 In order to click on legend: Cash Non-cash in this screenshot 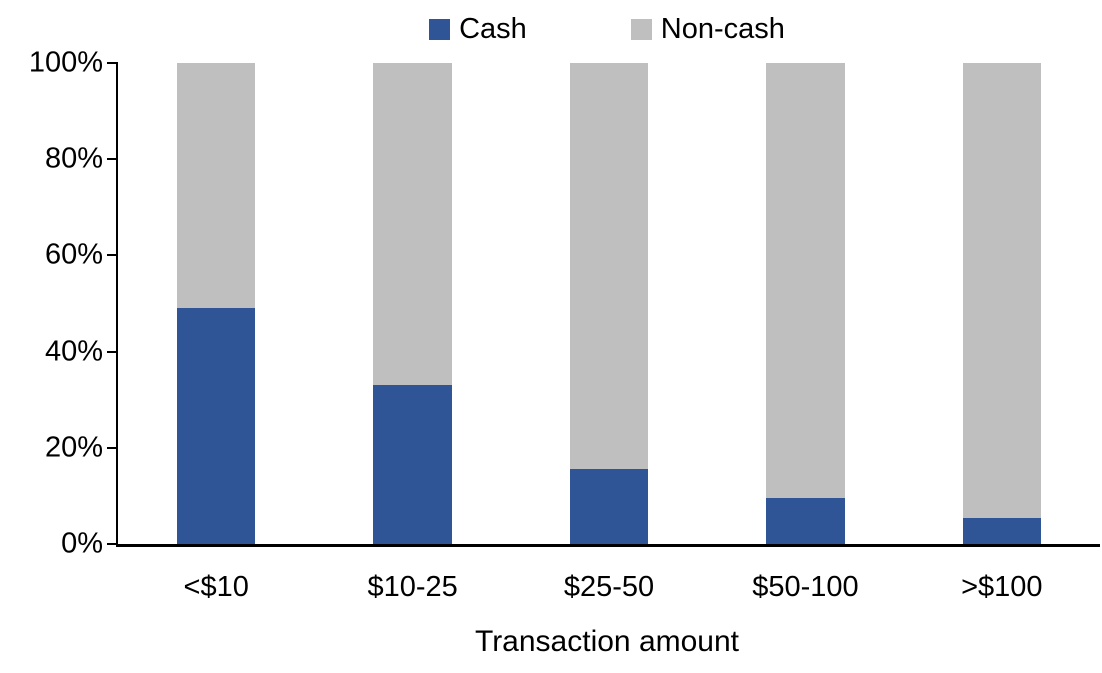, I will do `click(607, 29)`.